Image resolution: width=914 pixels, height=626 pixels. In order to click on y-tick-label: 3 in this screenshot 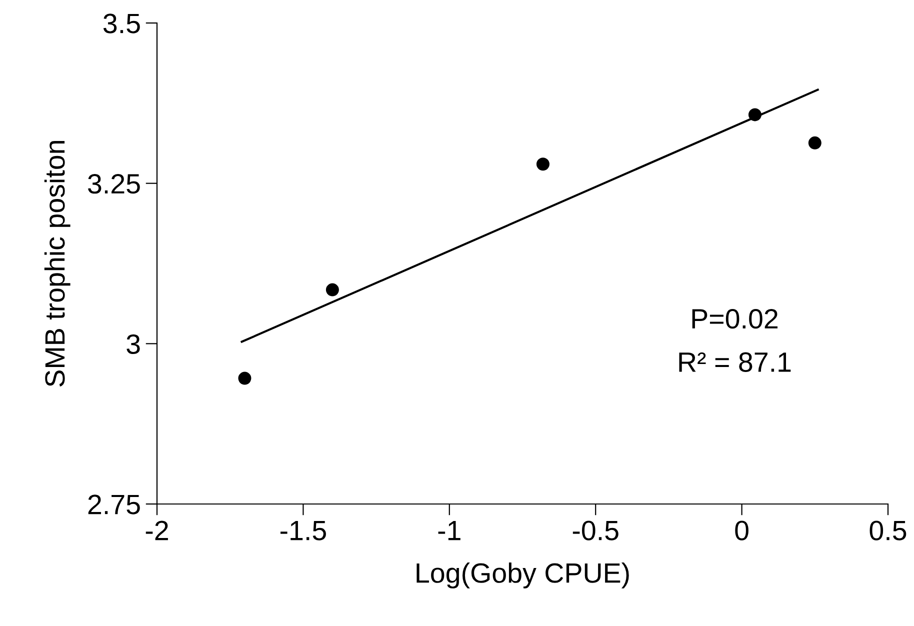, I will do `click(133, 344)`.